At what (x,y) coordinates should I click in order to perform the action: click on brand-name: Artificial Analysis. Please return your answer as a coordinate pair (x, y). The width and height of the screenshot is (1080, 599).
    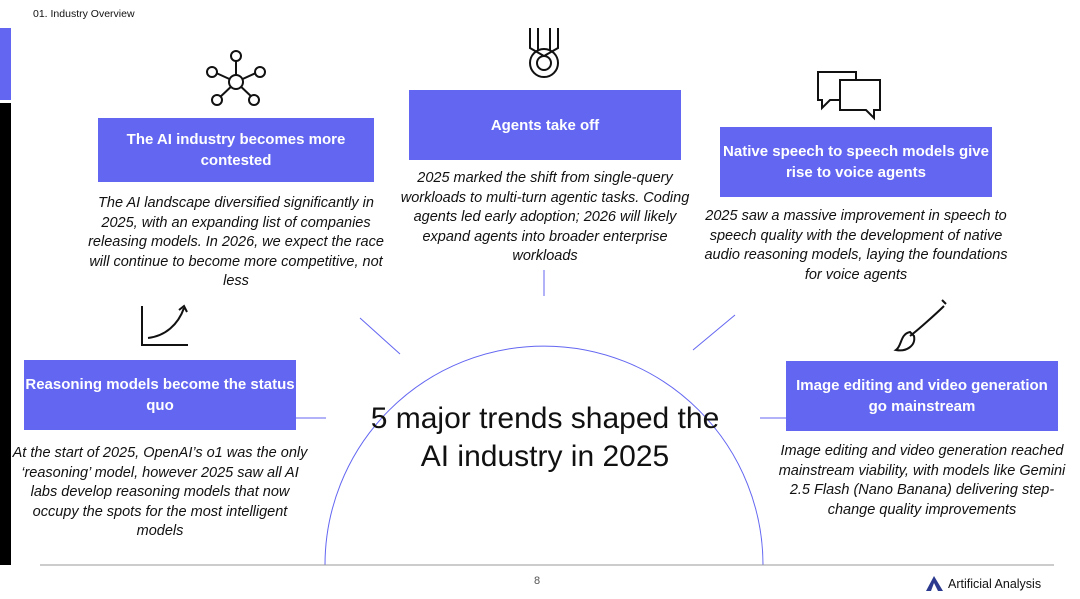
    Looking at the image, I should click on (995, 583).